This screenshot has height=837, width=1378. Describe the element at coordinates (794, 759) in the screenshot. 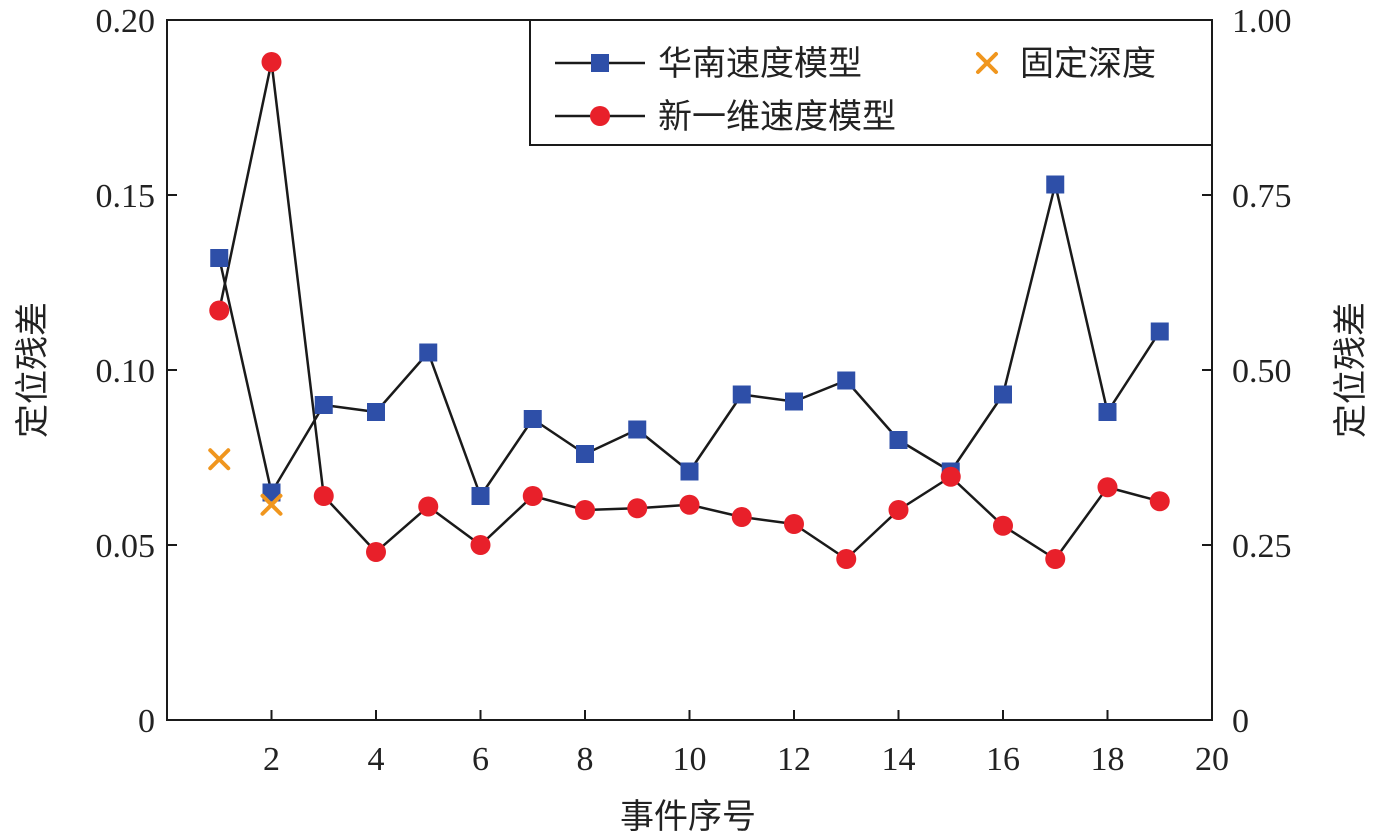

I see `x-tick-label-12: 12` at that location.